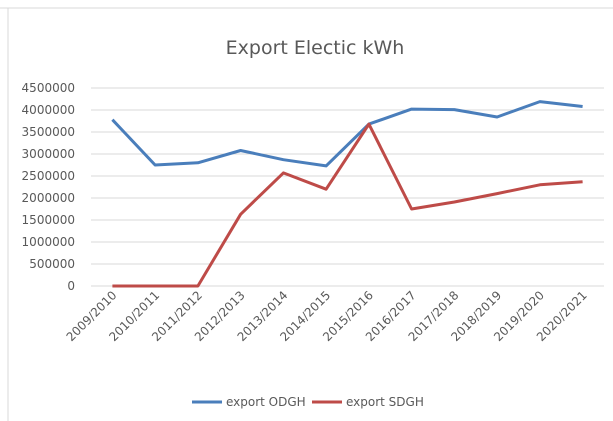  I want to click on chart-title: Export Electic kWh, so click(315, 48).